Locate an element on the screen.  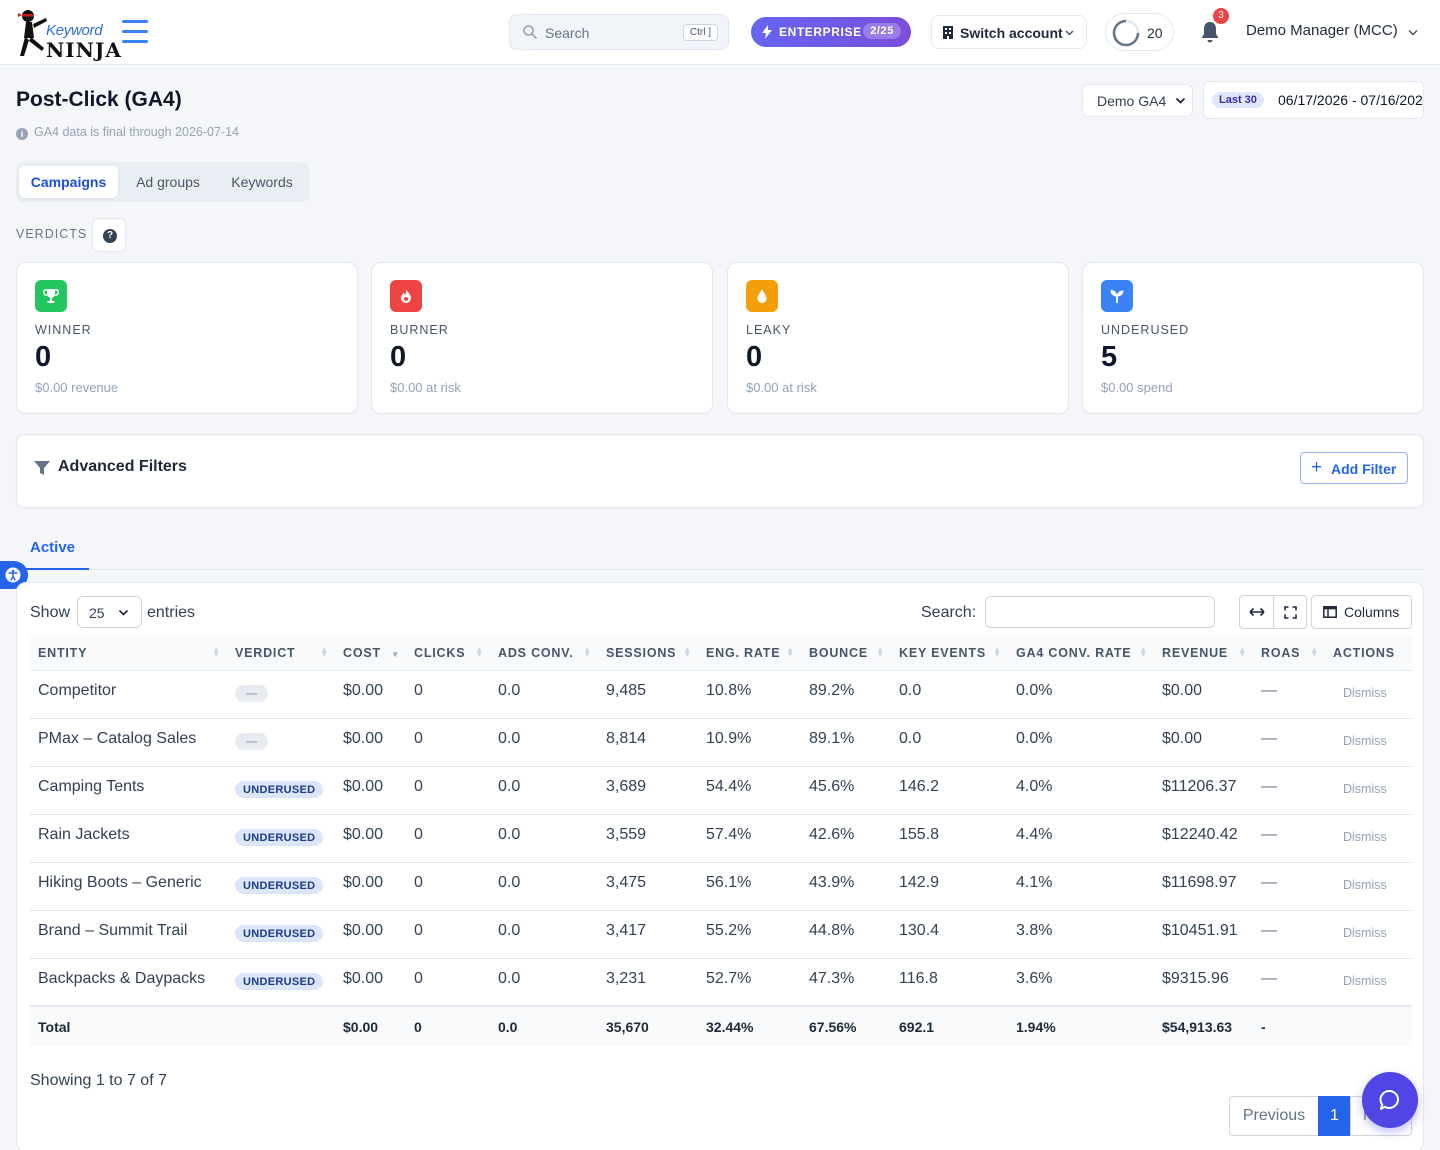
chat-widget-button is located at coordinates (1390, 1100).